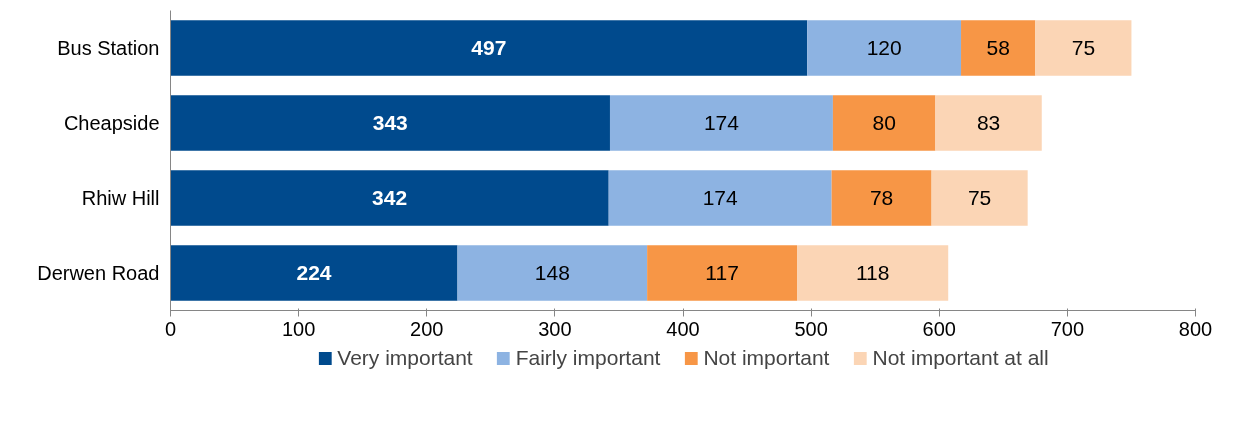  I want to click on legend-label: Not important at all, so click(960, 358).